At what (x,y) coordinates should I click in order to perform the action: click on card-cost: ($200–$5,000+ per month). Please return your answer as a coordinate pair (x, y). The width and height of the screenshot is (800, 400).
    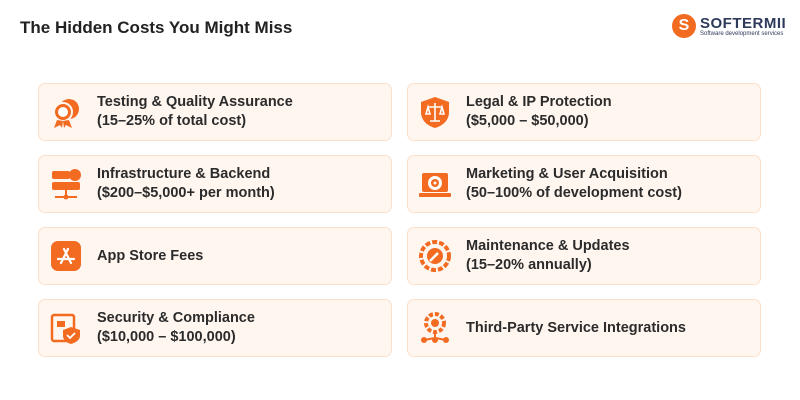
    Looking at the image, I should click on (186, 193).